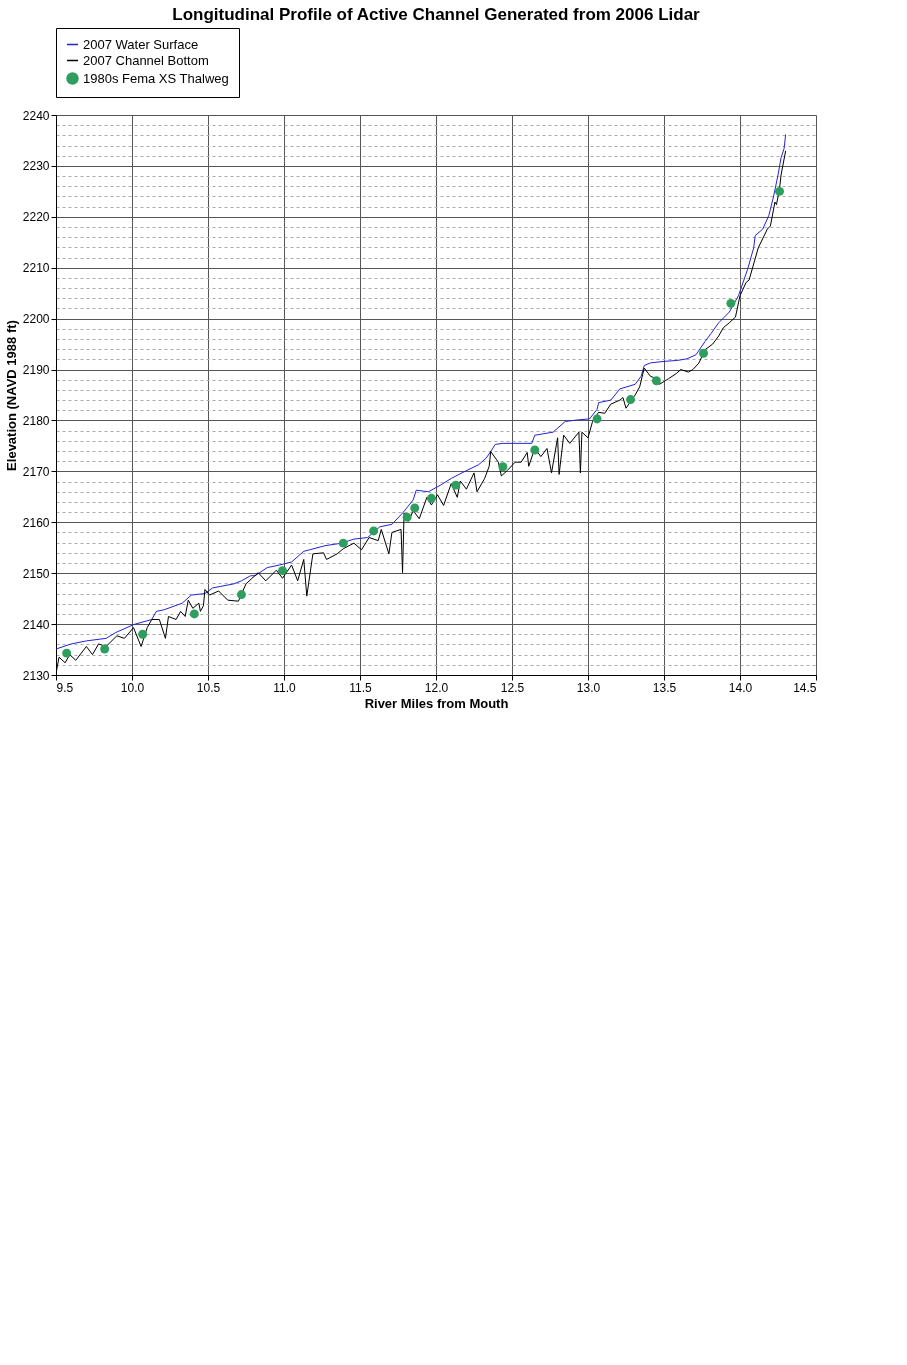 The height and width of the screenshot is (1365, 907). What do you see at coordinates (141, 44) in the screenshot?
I see `legend-label: 2007 Water Surface` at bounding box center [141, 44].